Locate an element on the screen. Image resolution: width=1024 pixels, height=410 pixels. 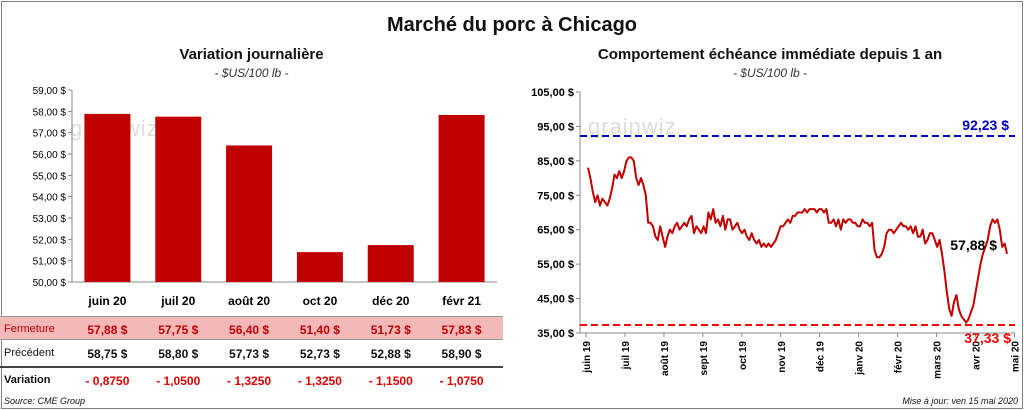
y-tick-label: 57,00 $ is located at coordinates (50, 134).